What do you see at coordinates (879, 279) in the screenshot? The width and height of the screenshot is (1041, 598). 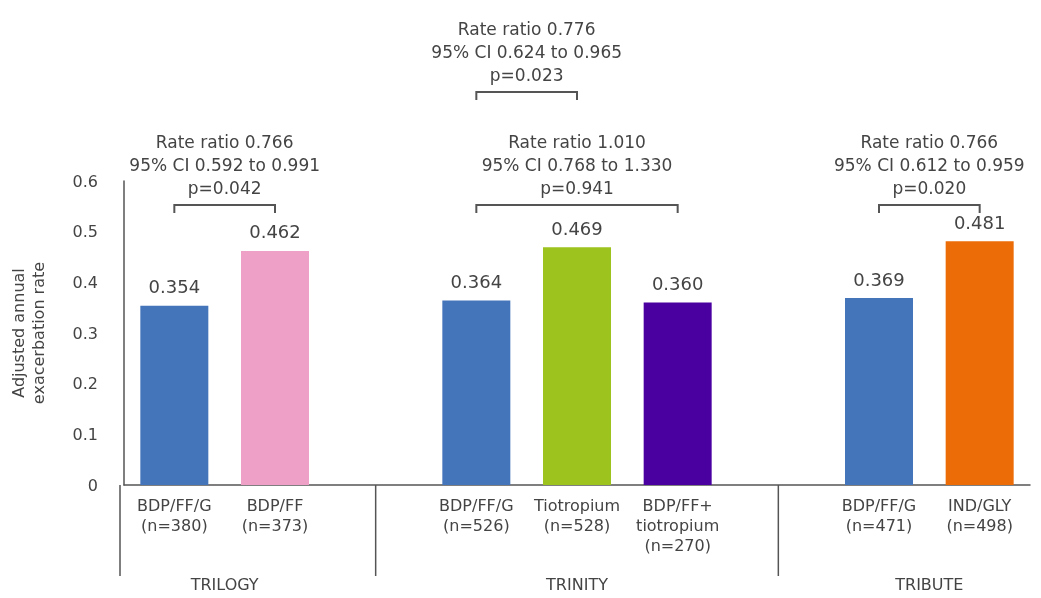 I see `data-label: 0.369` at bounding box center [879, 279].